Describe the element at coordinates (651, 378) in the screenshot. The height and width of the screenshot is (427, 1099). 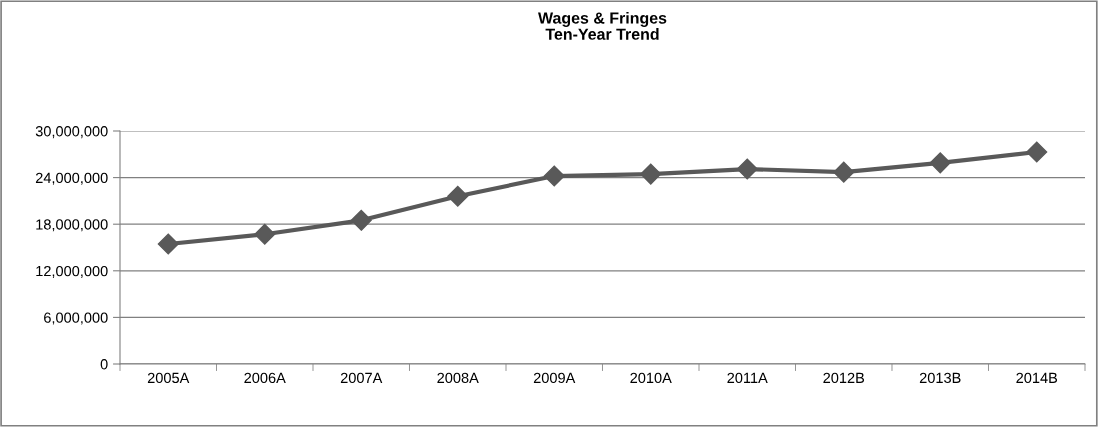
I see `x-tick-label: 2010A` at that location.